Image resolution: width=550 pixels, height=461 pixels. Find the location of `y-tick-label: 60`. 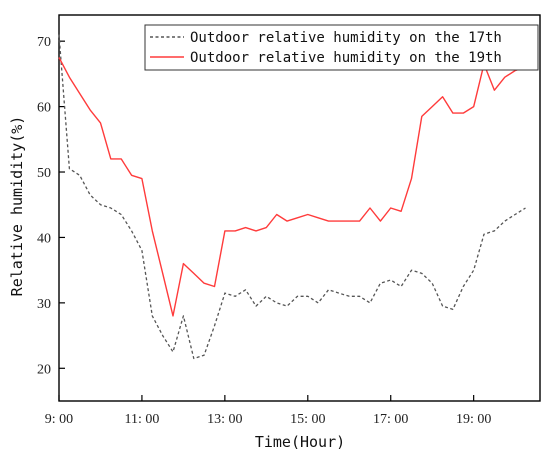

y-tick-label: 60 is located at coordinates (44, 108).